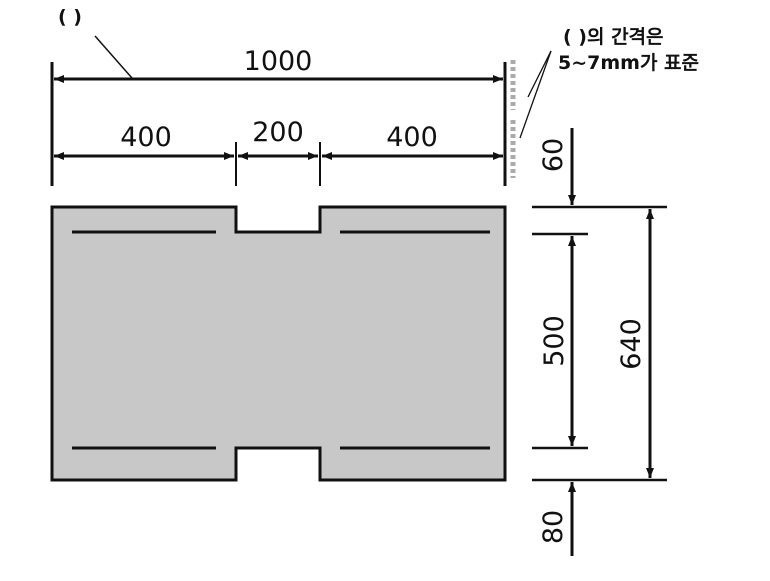 This screenshot has height=581, width=770. What do you see at coordinates (631, 344) in the screenshot?
I see `dim-total-height-label: 640` at bounding box center [631, 344].